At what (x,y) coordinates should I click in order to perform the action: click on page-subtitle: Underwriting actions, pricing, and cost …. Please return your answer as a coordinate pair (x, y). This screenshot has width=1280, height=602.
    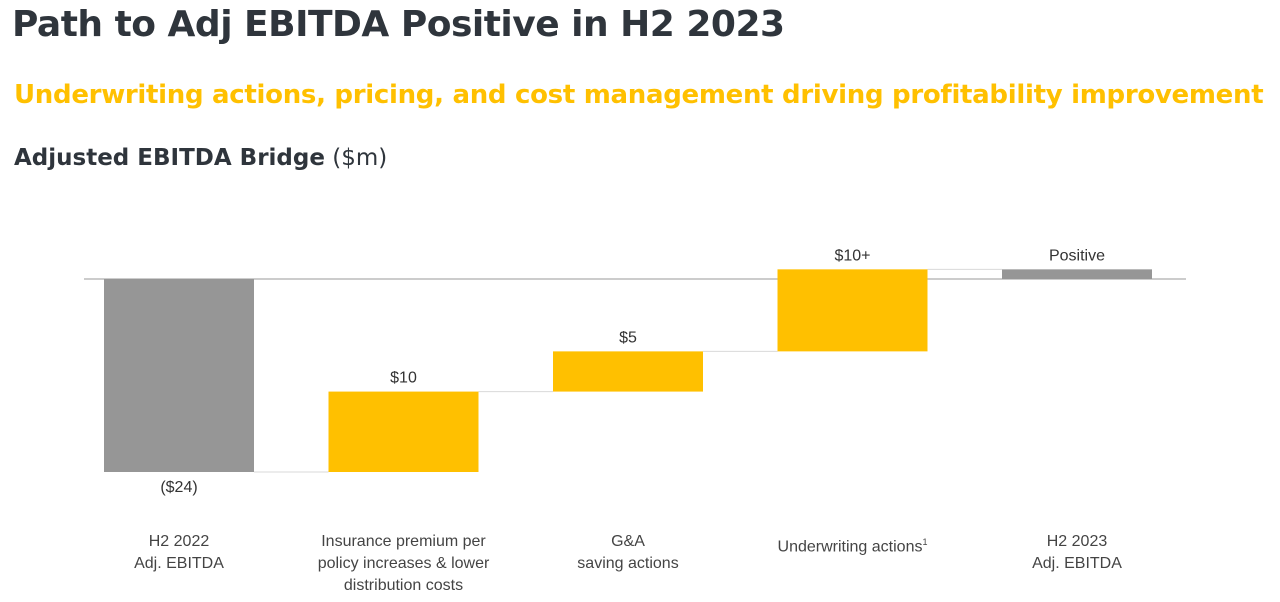
    Looking at the image, I should click on (639, 95).